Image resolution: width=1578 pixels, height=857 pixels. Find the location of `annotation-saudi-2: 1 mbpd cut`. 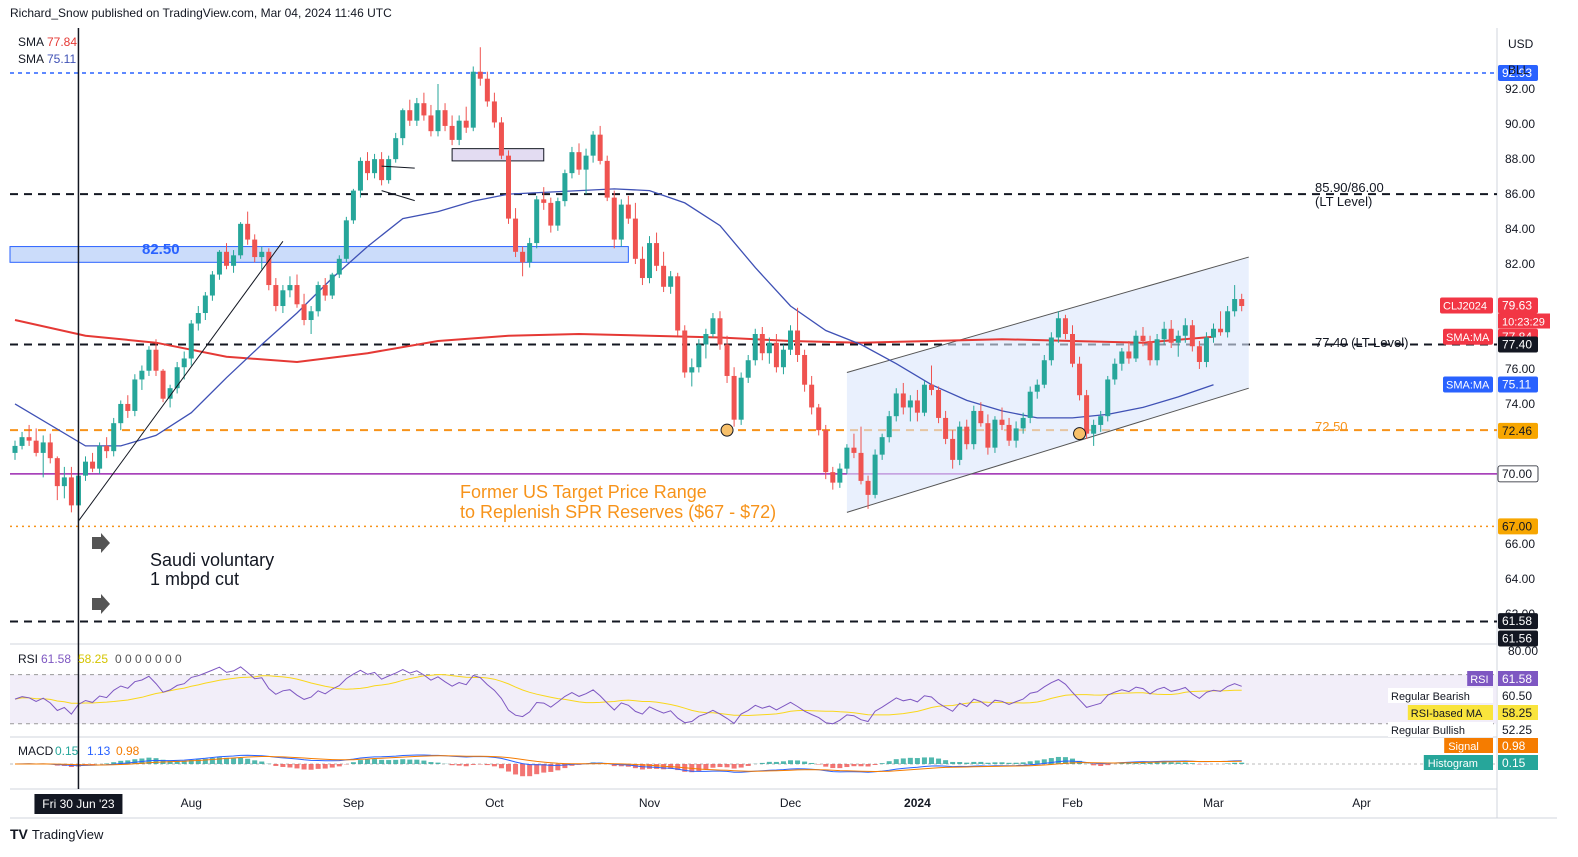

annotation-saudi-2: 1 mbpd cut is located at coordinates (194, 579).